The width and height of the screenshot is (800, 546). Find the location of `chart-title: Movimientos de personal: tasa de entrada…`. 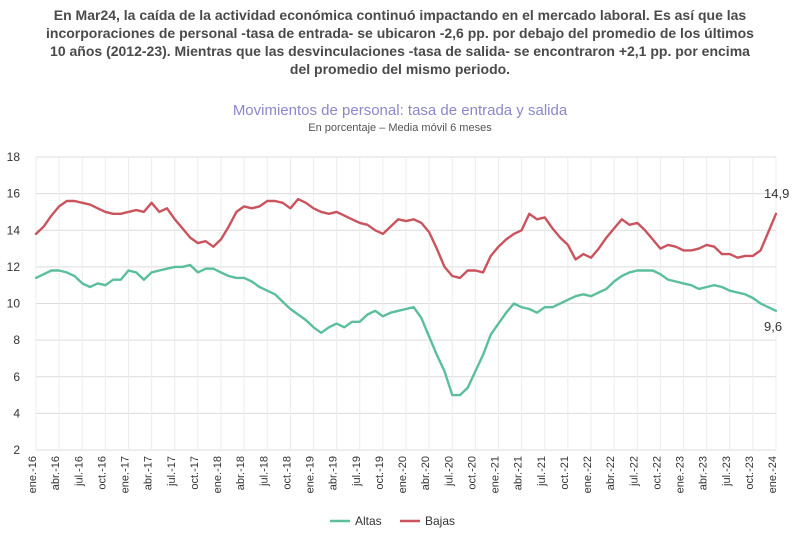

chart-title: Movimientos de personal: tasa de entrada… is located at coordinates (400, 110).